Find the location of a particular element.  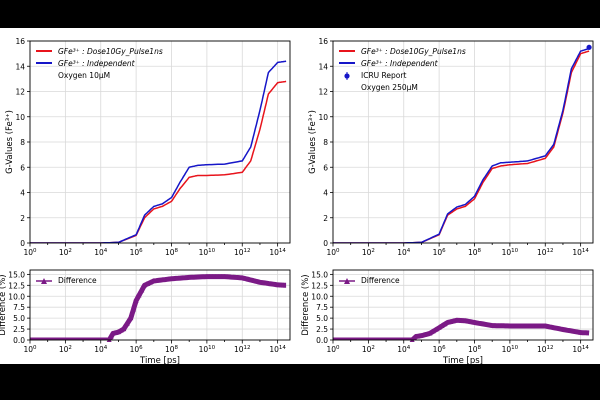

legend-marker is located at coordinates (44, 281).